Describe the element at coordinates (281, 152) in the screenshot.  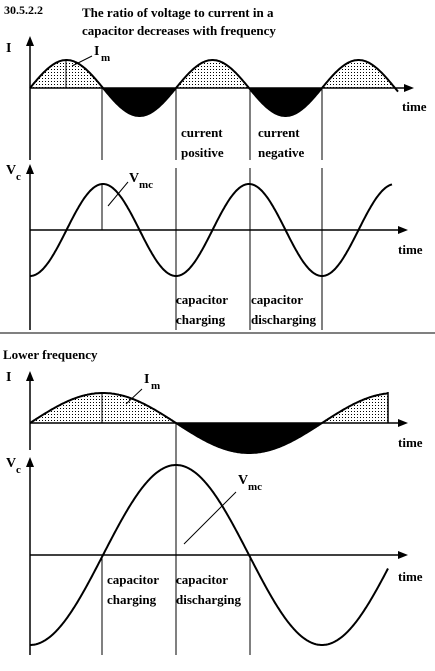
I see `current-negative-line2: negative` at that location.